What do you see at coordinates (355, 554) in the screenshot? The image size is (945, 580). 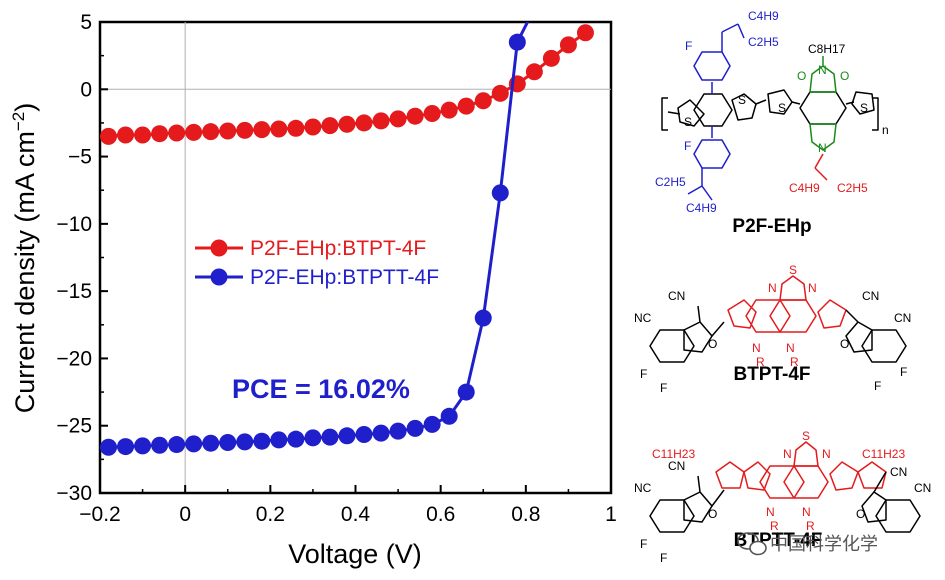 I see `x-axis-title: Voltage (V)` at bounding box center [355, 554].